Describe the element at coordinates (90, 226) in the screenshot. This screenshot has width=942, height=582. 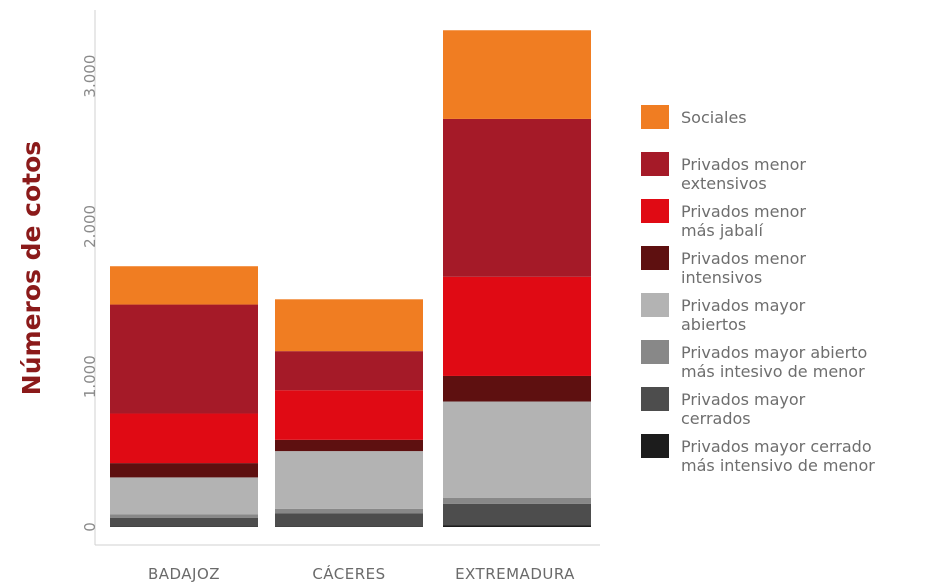
I see `y-tick-label: 2.000` at that location.